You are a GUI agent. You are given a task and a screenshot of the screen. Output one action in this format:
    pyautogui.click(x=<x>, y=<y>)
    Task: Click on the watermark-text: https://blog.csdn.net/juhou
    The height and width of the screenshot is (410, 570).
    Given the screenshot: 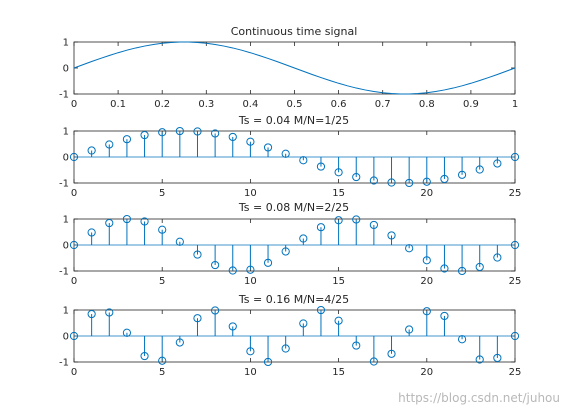 What is the action you would take?
    pyautogui.click(x=479, y=398)
    